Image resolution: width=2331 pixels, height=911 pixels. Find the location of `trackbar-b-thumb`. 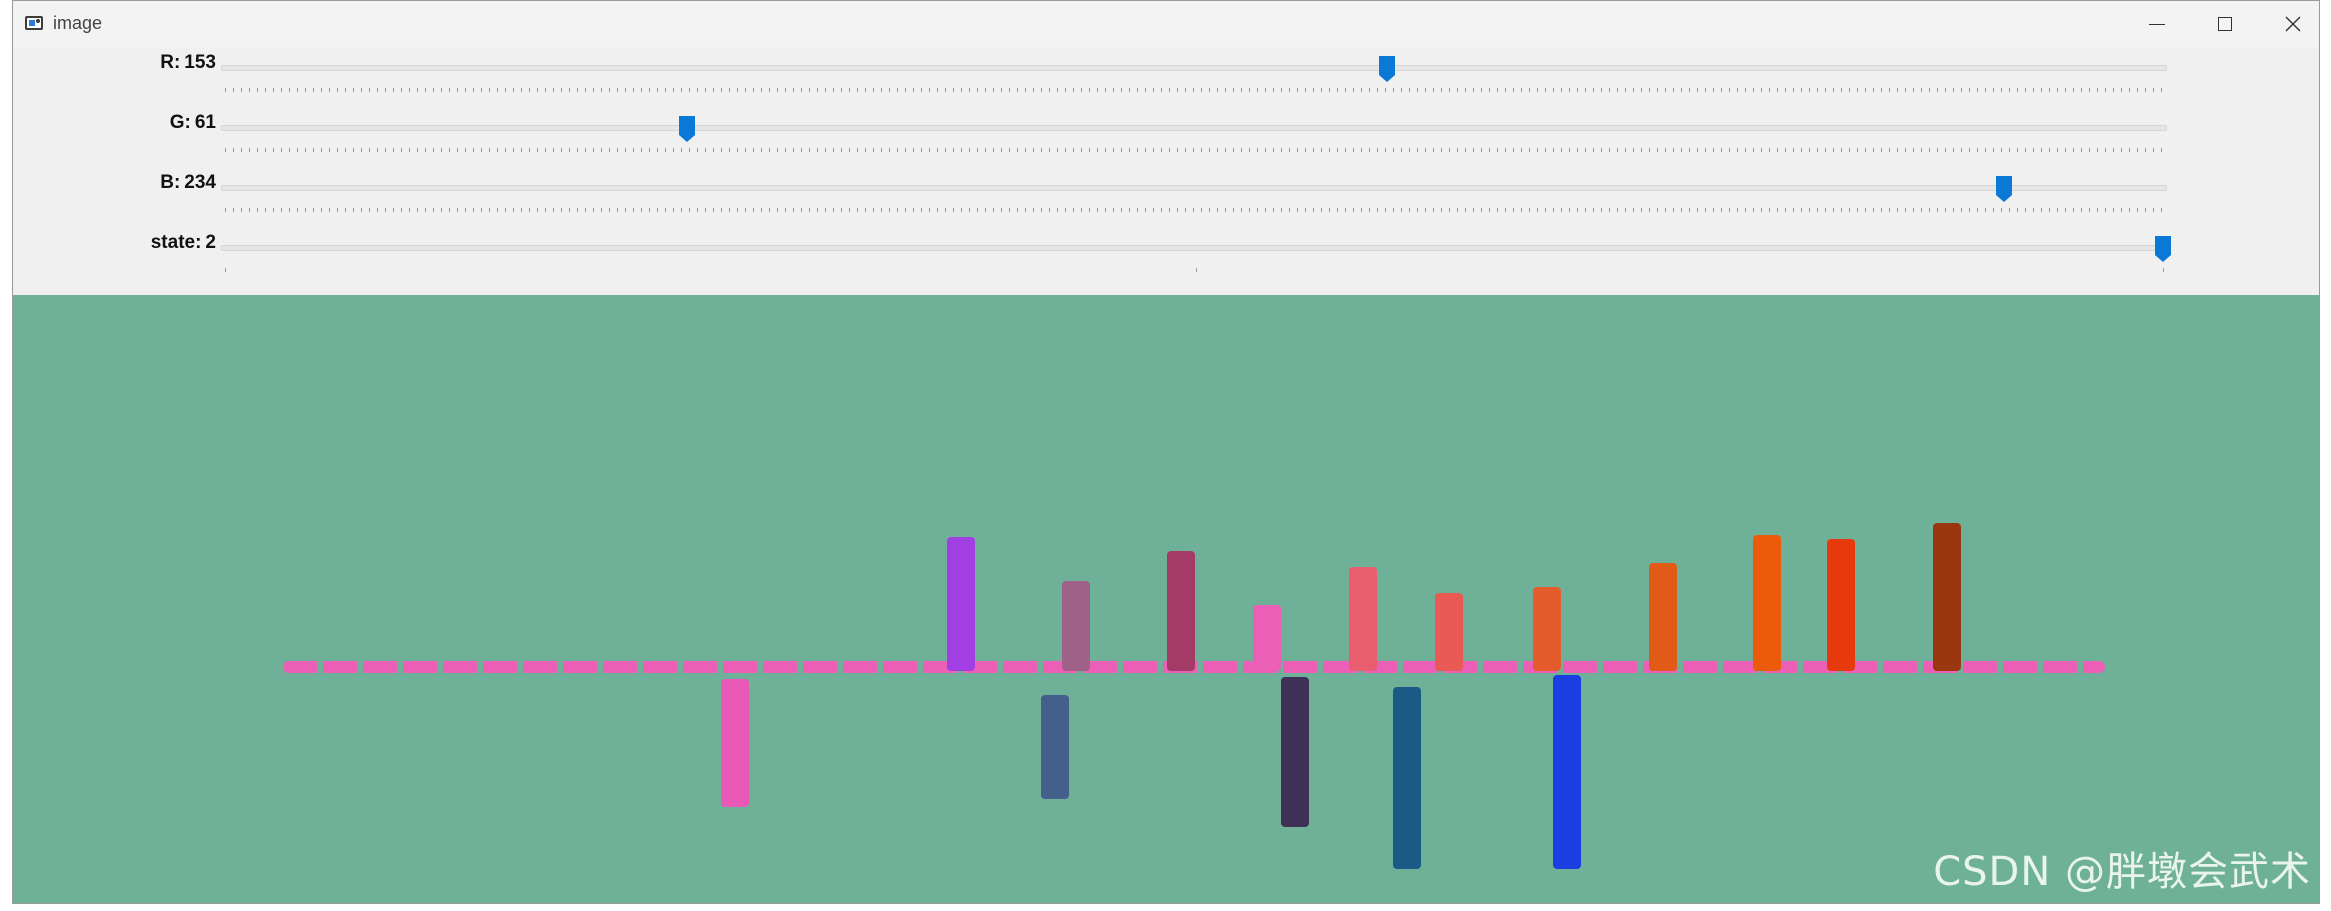

trackbar-b-thumb is located at coordinates (2003, 189).